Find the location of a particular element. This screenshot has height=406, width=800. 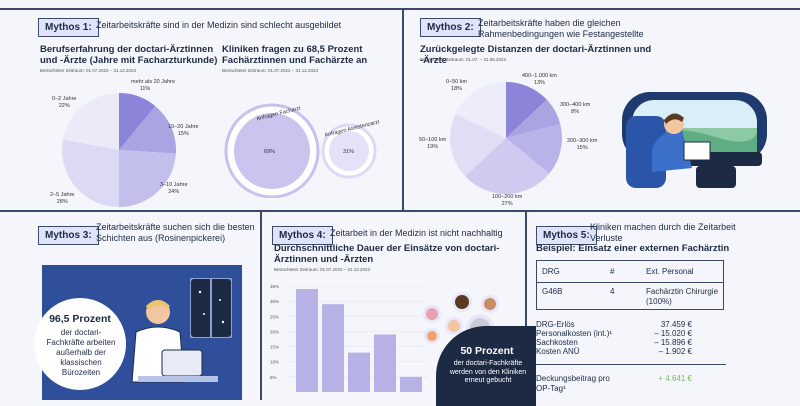

doctor-laptop-illustration is located at coordinates (174, 341).